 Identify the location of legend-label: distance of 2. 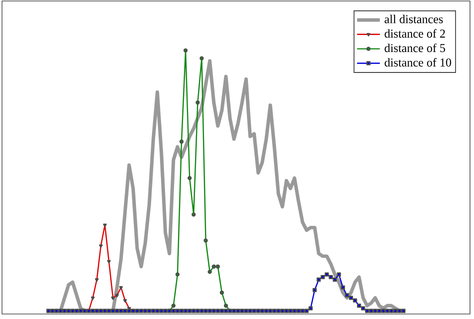
(414, 33).